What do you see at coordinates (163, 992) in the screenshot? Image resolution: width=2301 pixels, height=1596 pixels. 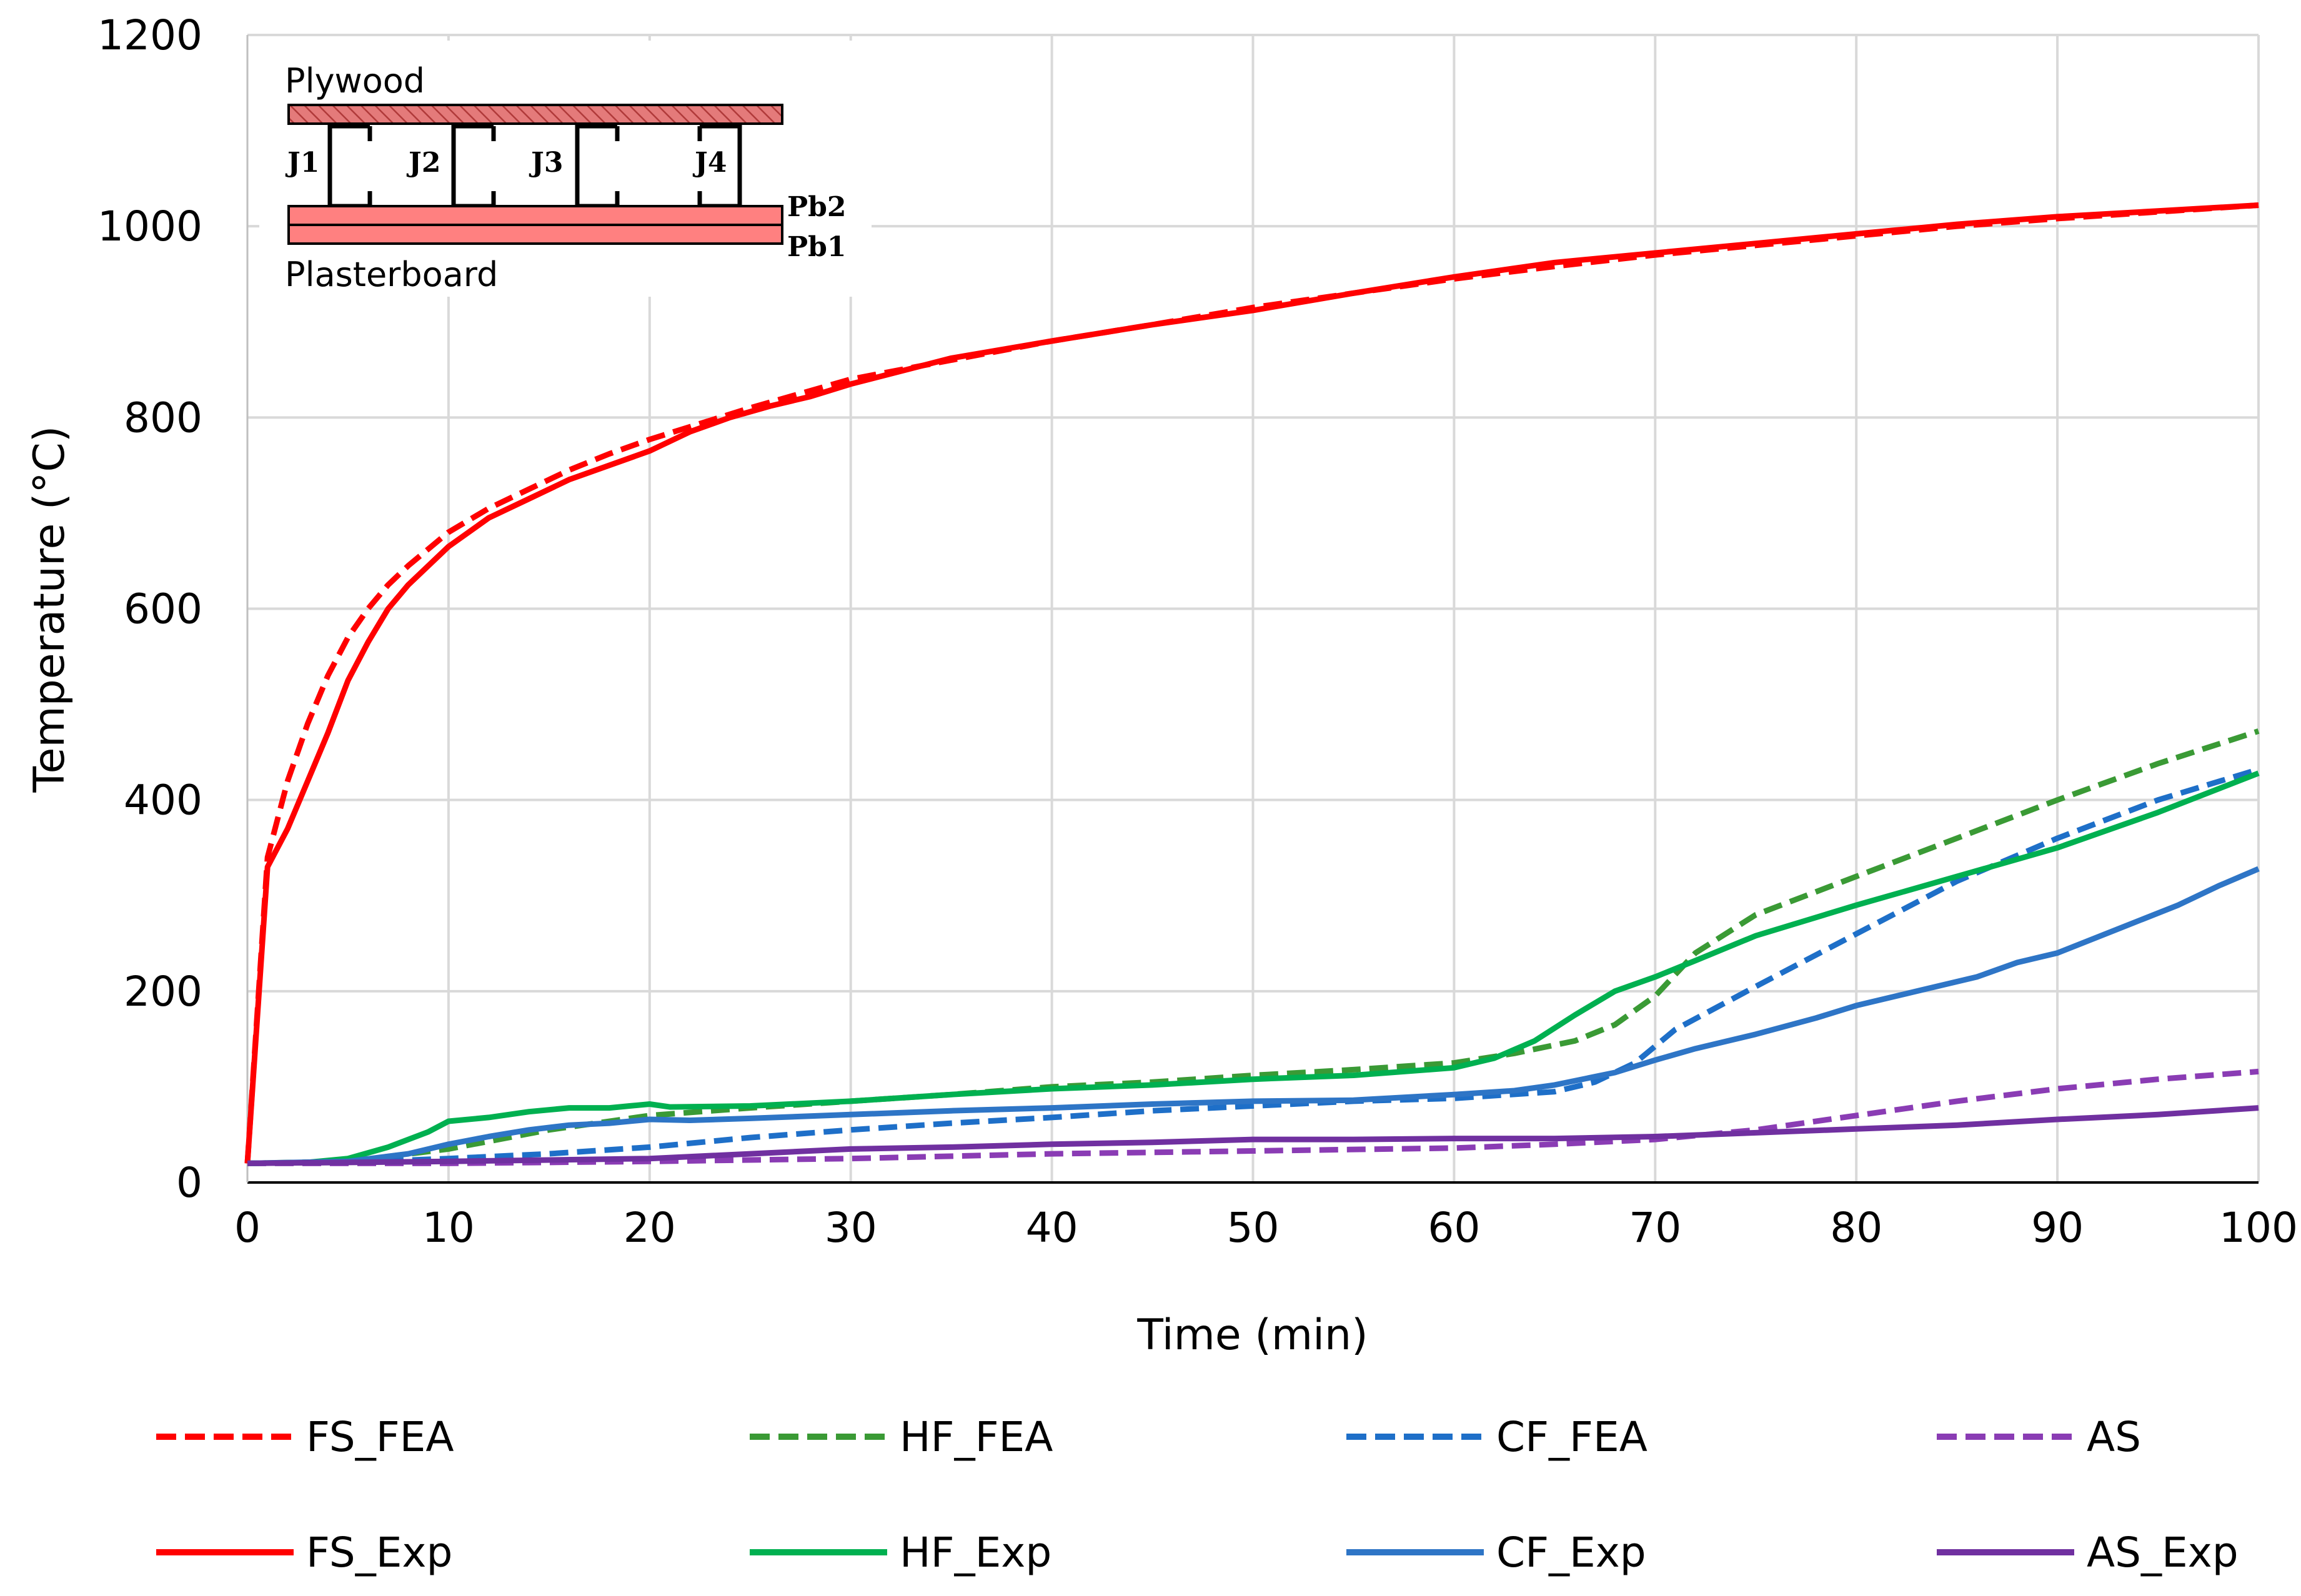 I see `y-tick-label: 200` at bounding box center [163, 992].